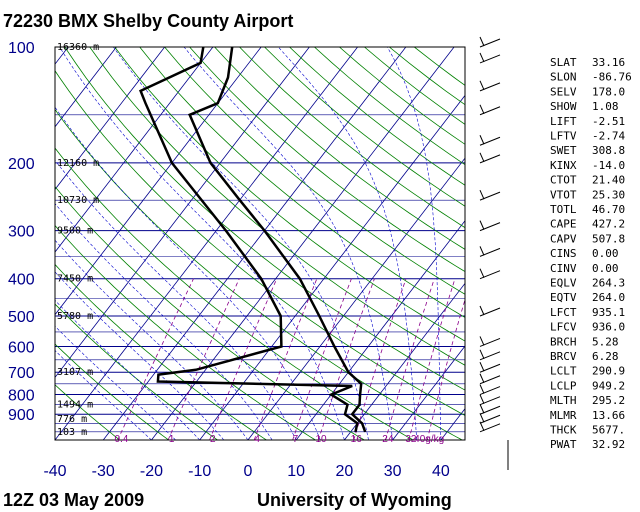 The image size is (640, 512). I want to click on temperature-label: 0, so click(247, 471).